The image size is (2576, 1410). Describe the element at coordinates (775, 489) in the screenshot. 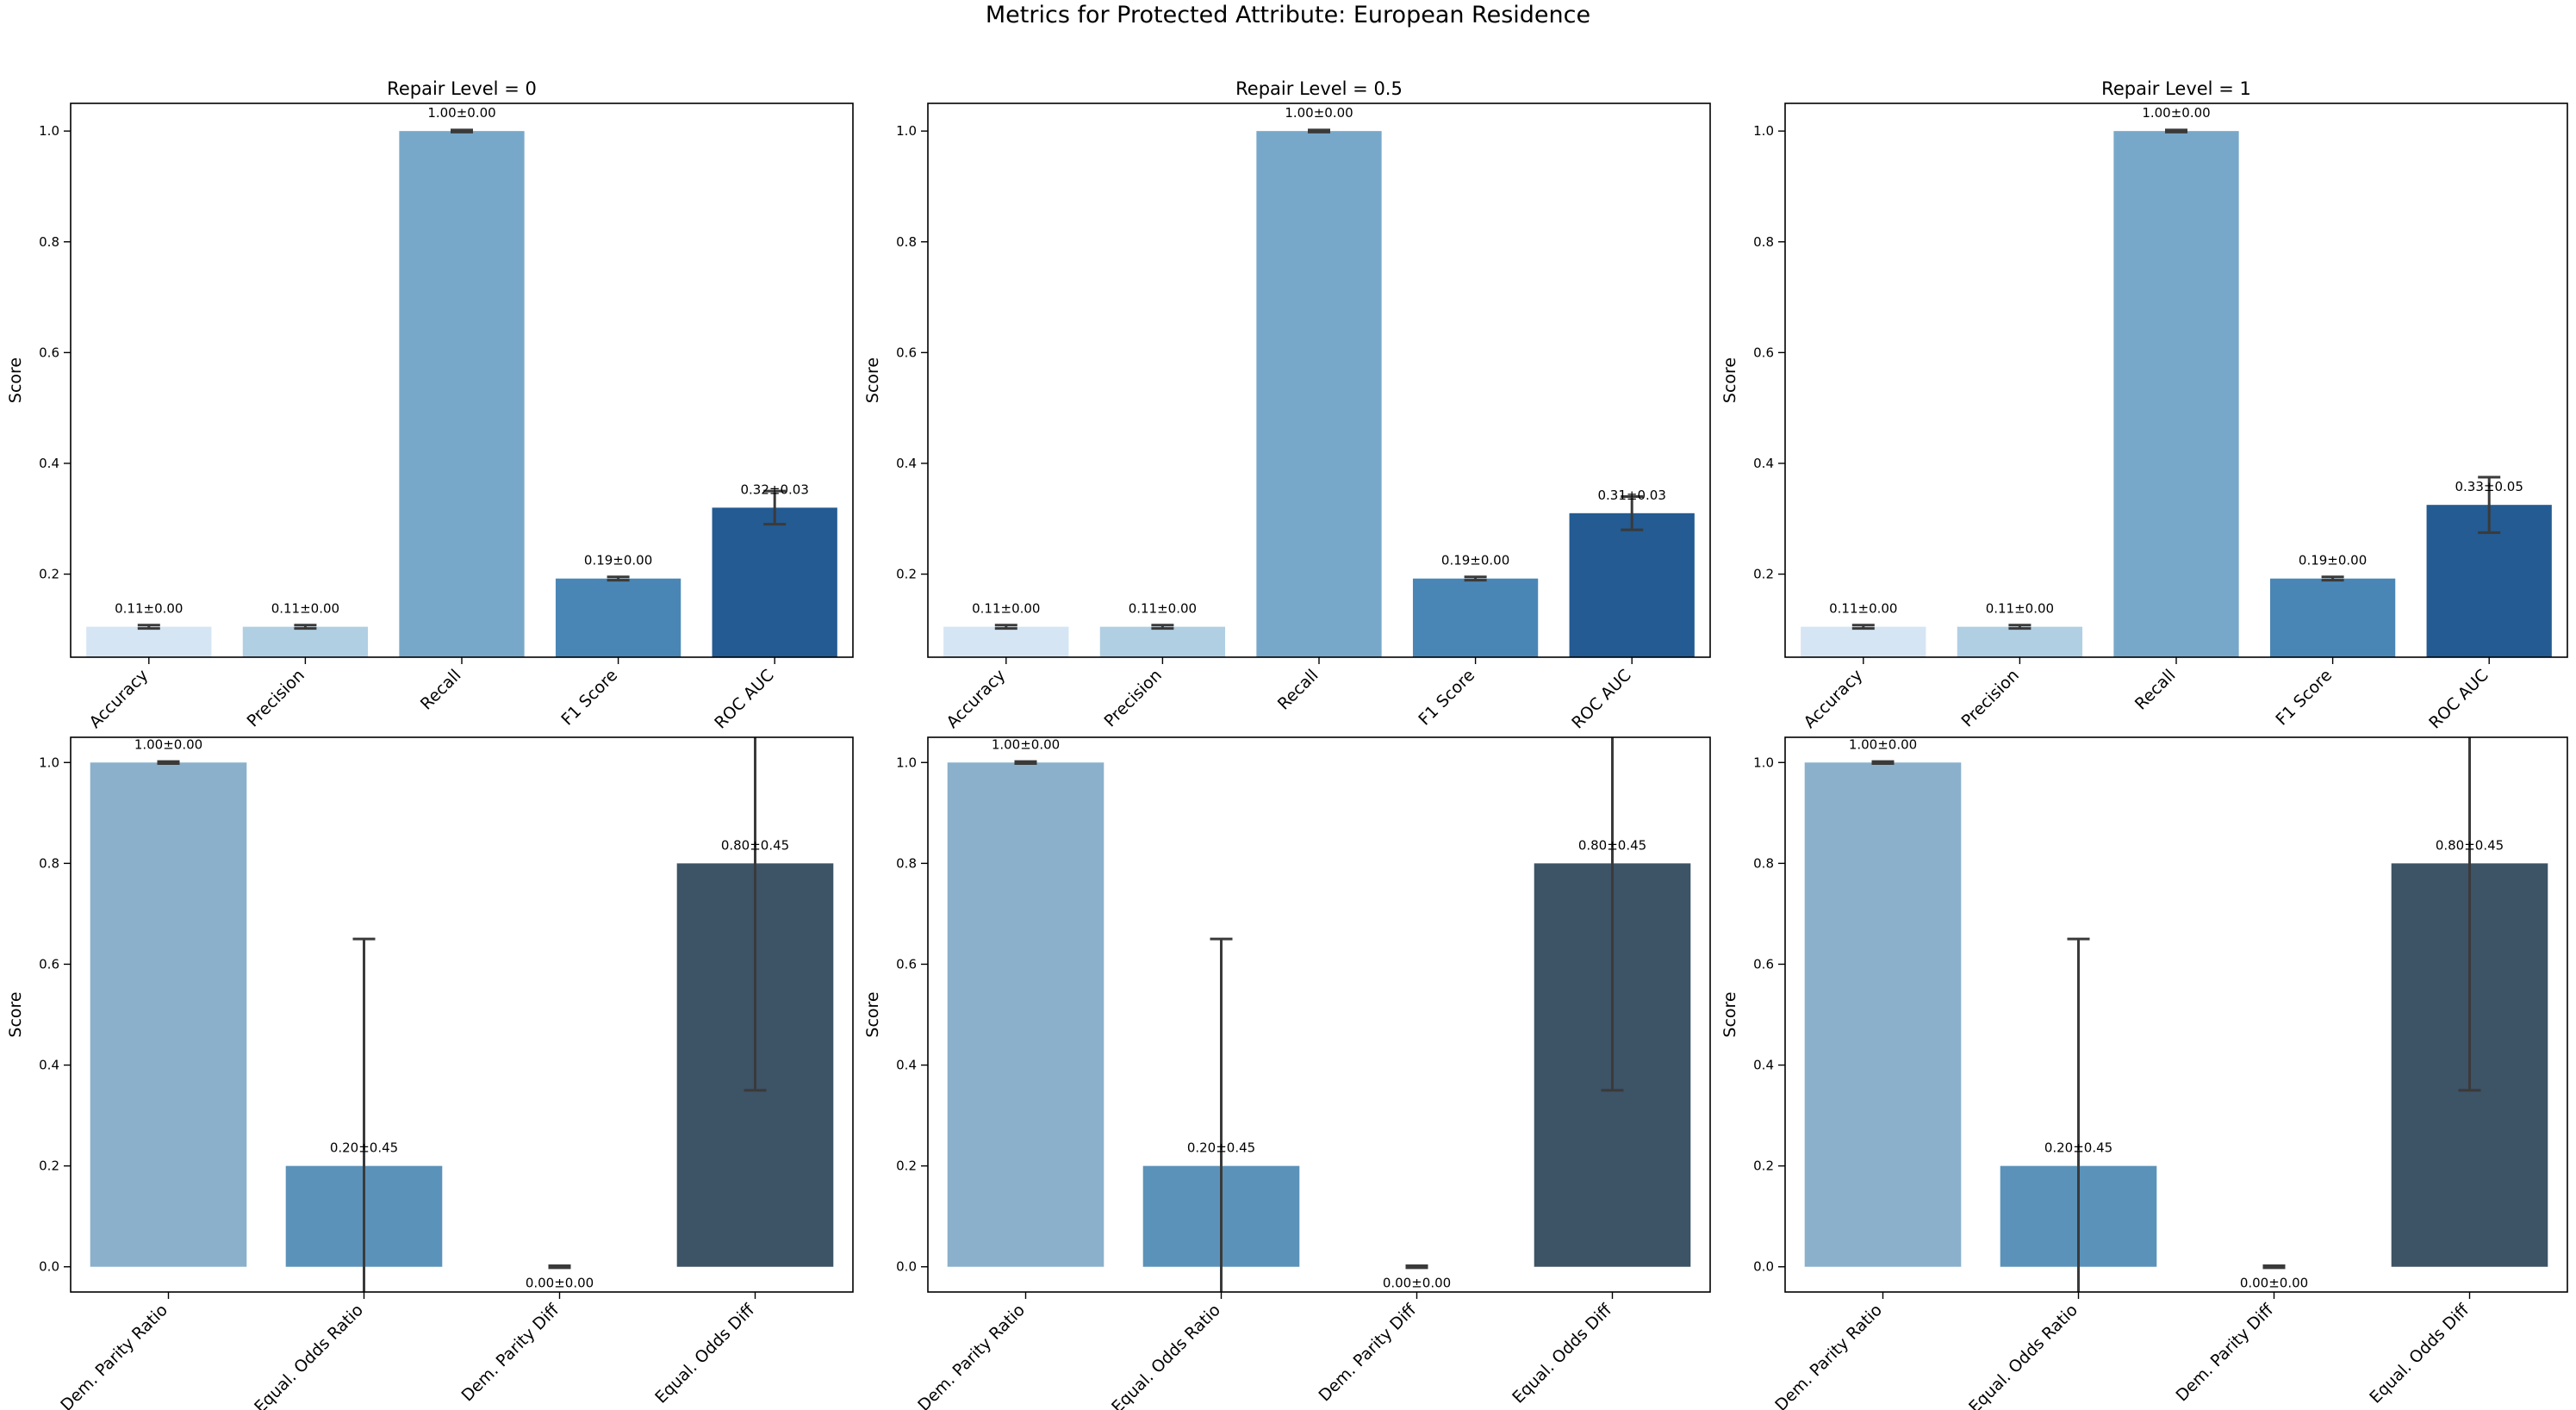

I see `data-label: 0.32±0.03` at that location.